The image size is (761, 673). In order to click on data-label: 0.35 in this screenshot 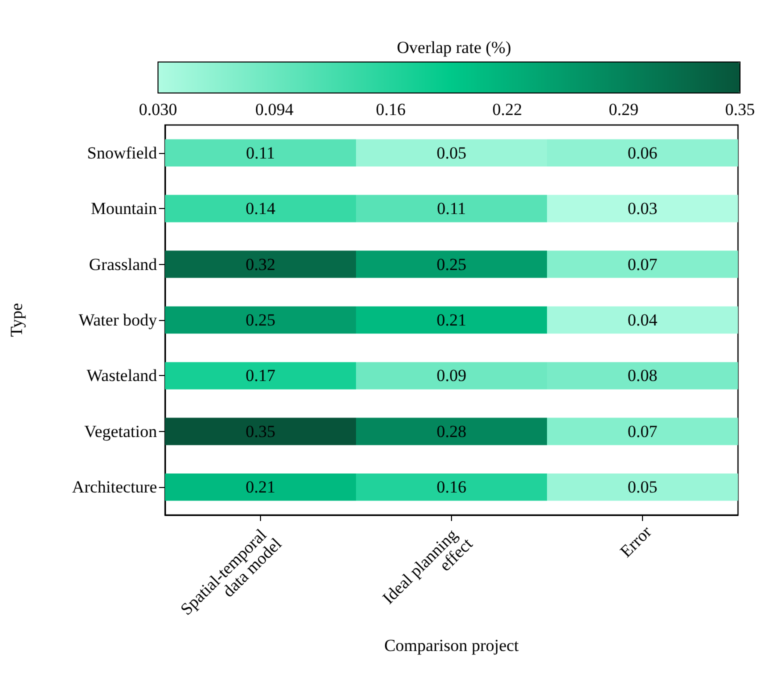, I will do `click(261, 431)`.